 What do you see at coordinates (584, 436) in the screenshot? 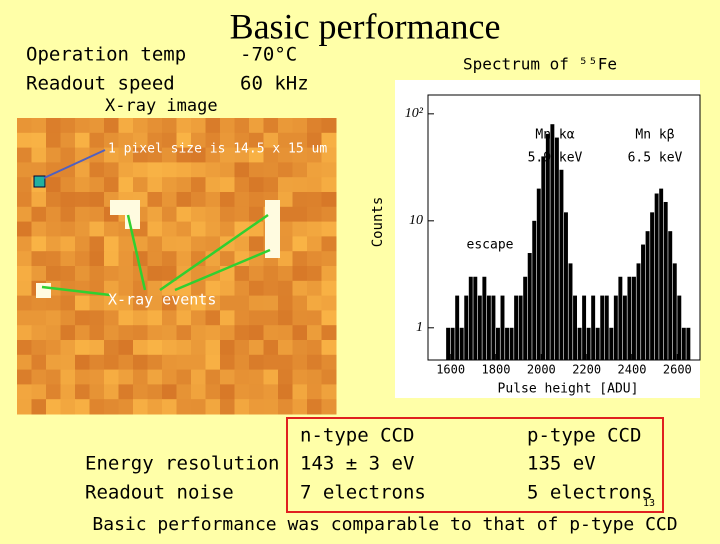
I see `table-header: p-type CCD` at bounding box center [584, 436].